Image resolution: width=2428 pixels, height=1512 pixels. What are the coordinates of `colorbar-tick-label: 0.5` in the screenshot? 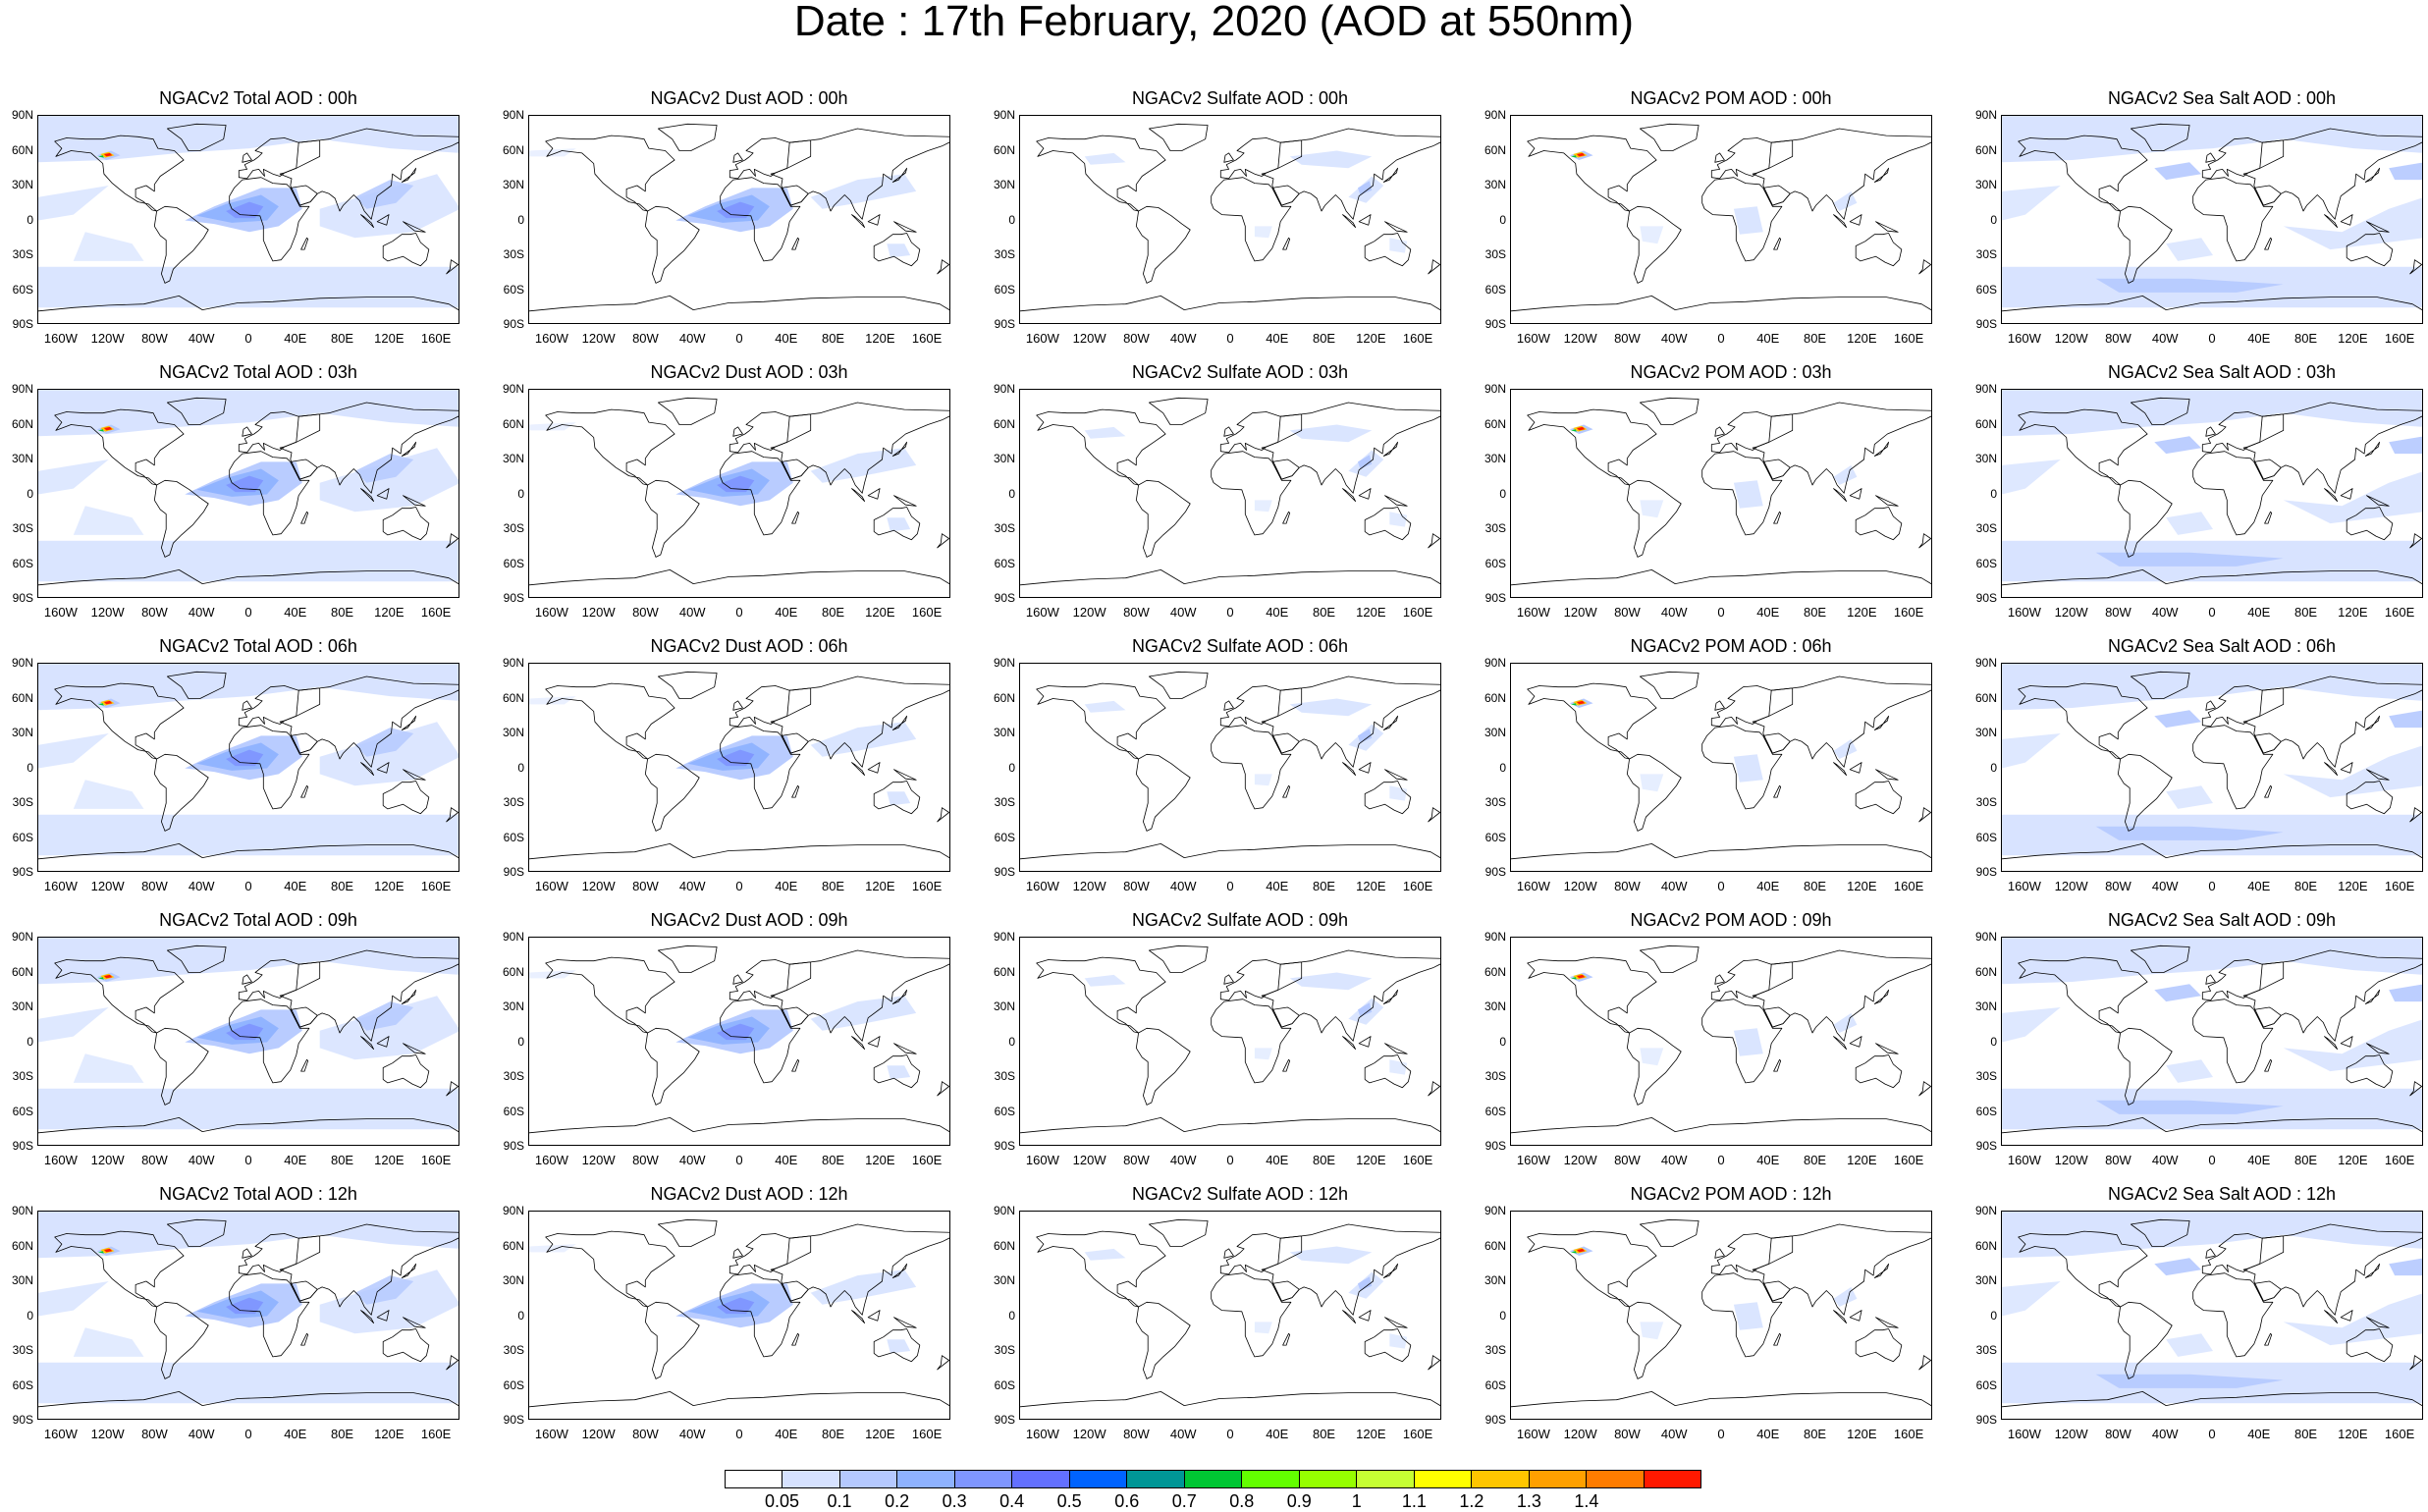 It's located at (1069, 1501).